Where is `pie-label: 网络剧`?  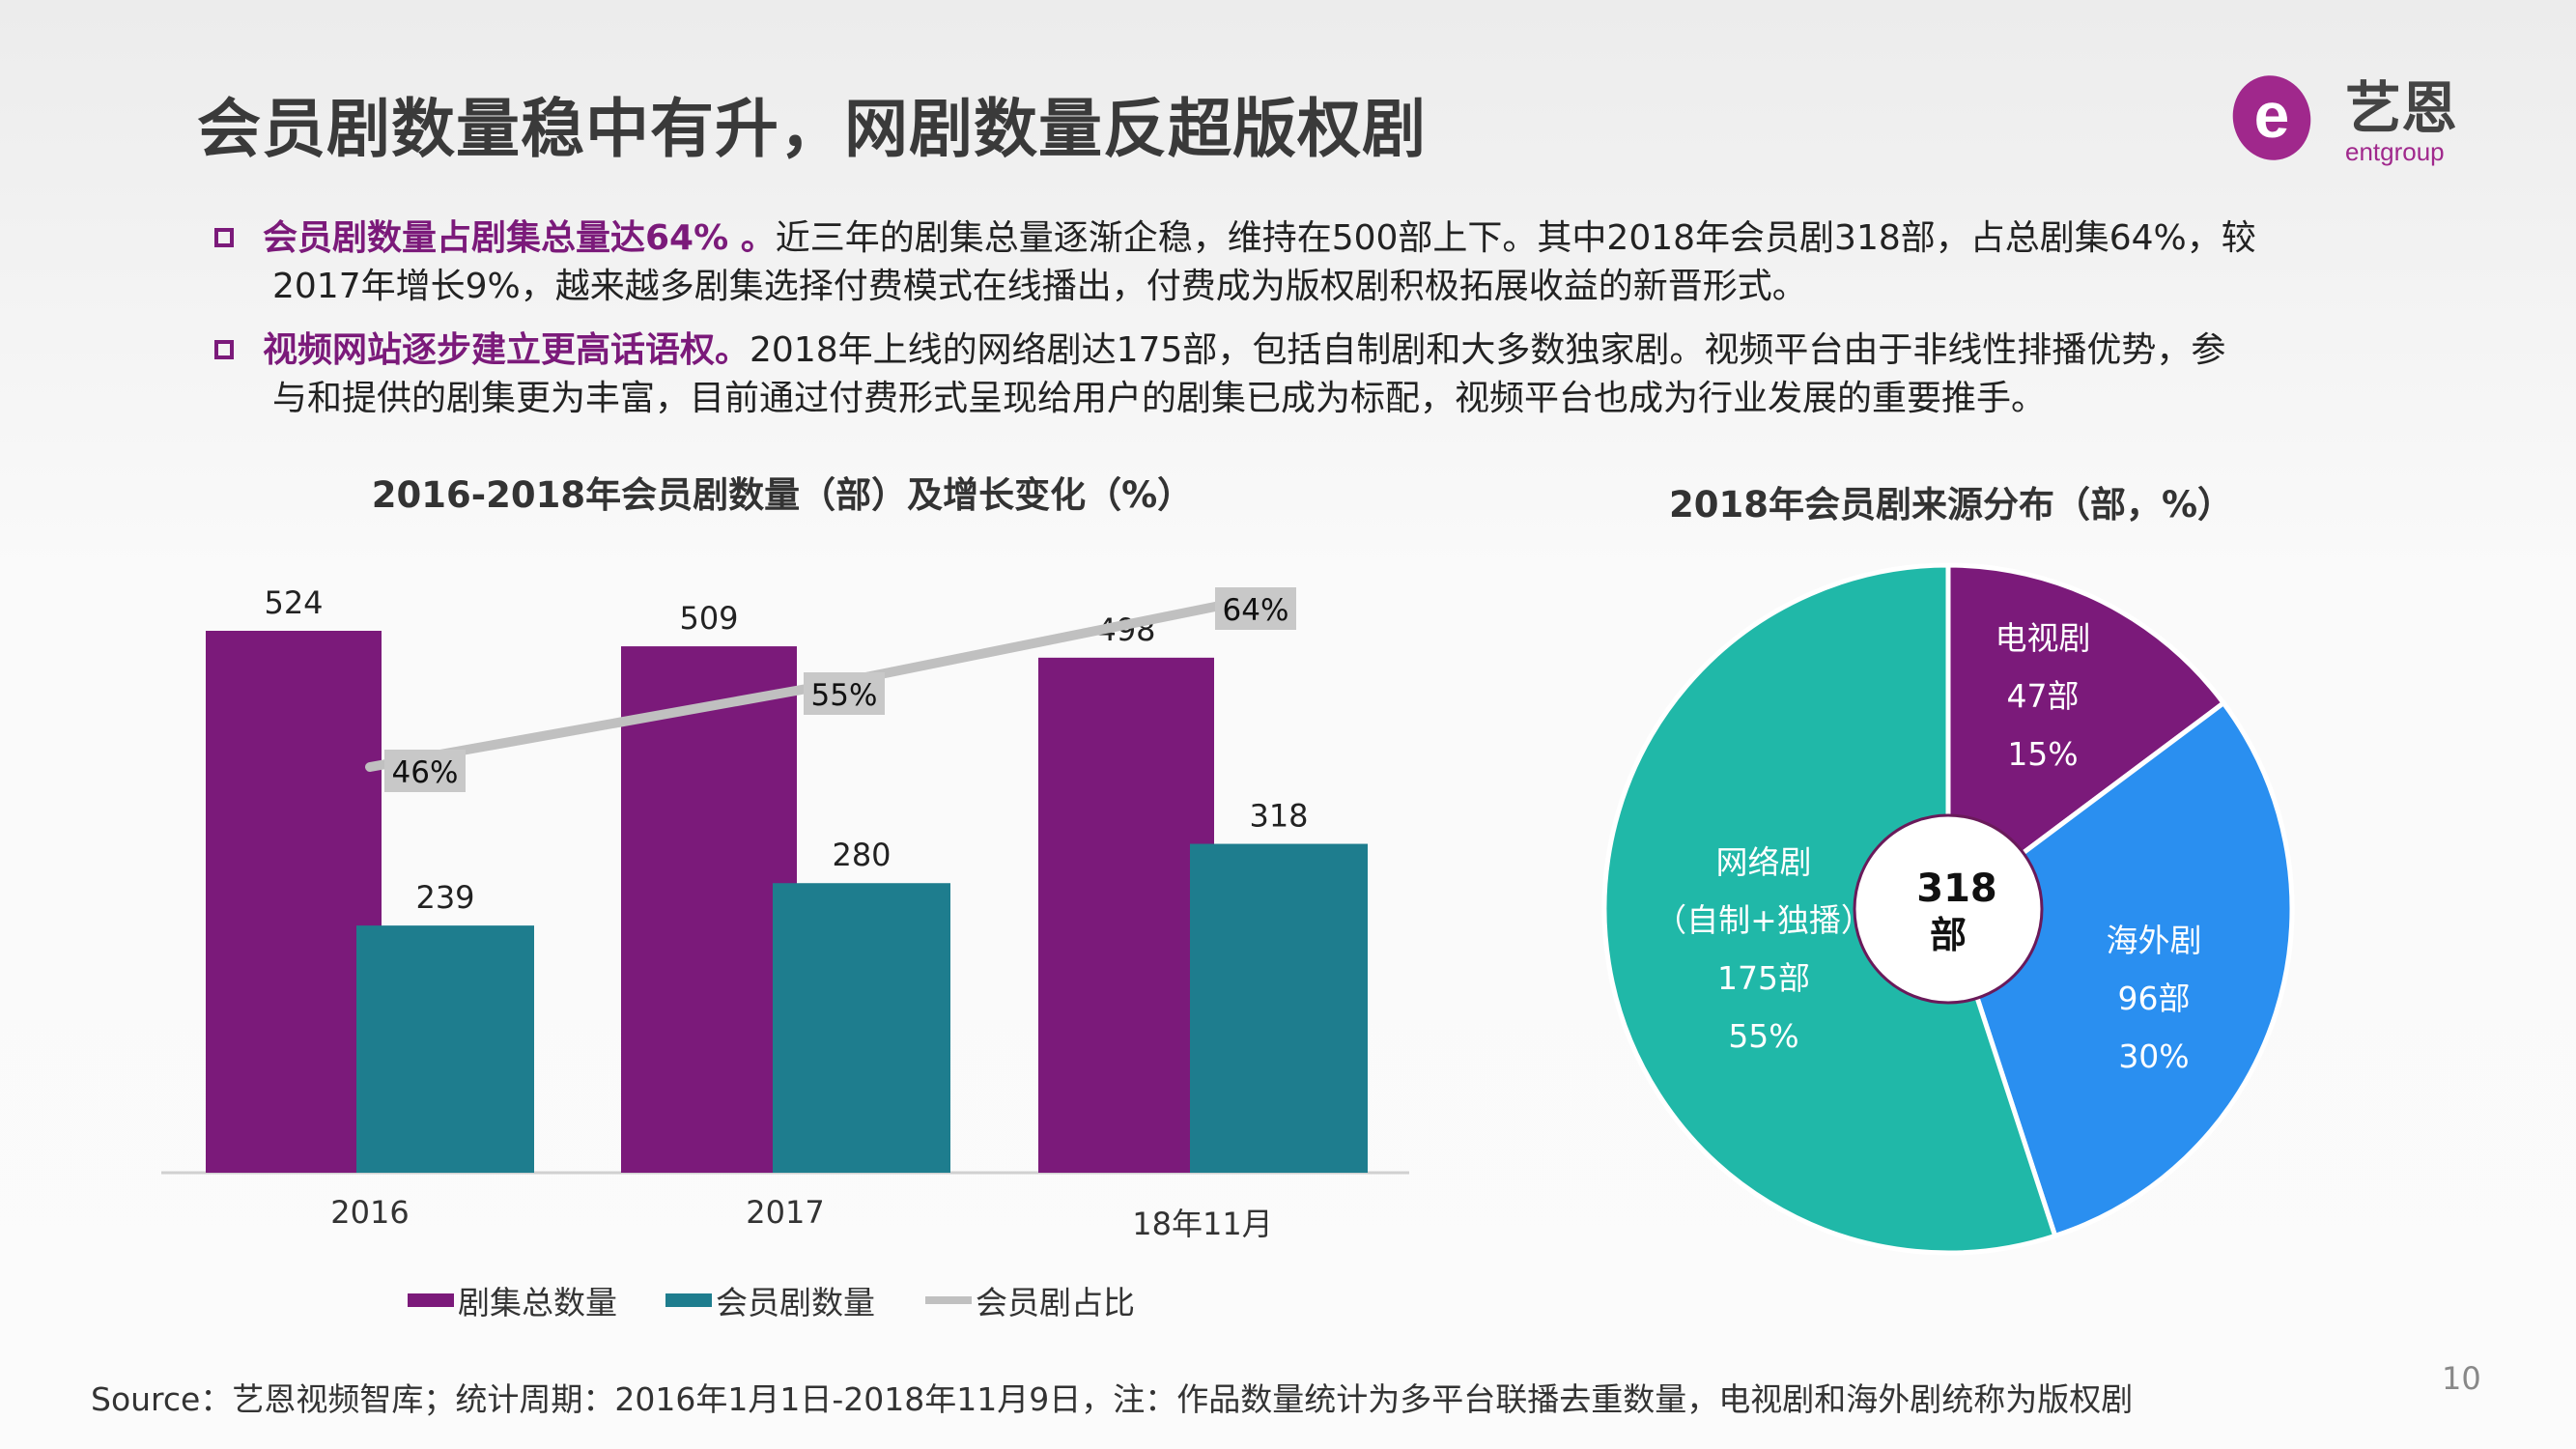 pie-label: 网络剧 is located at coordinates (1764, 862).